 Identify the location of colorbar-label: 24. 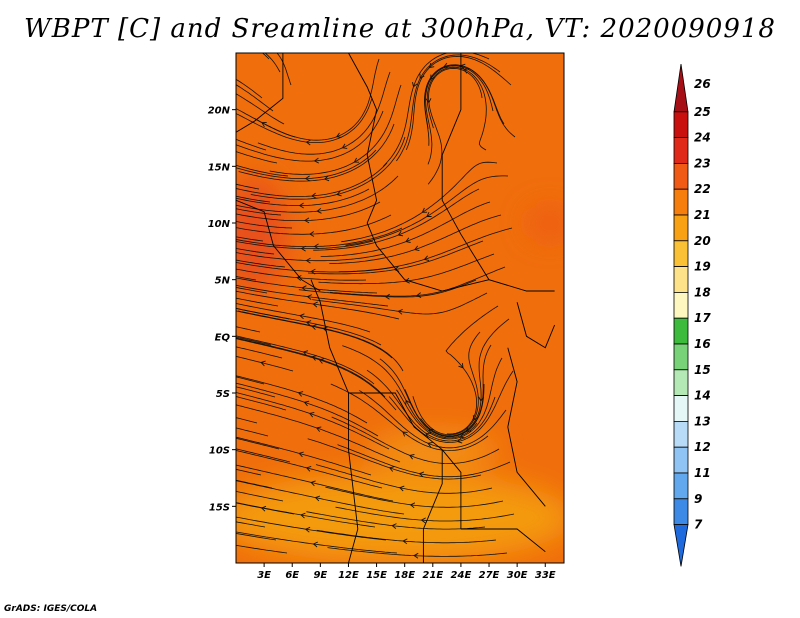
(702, 138).